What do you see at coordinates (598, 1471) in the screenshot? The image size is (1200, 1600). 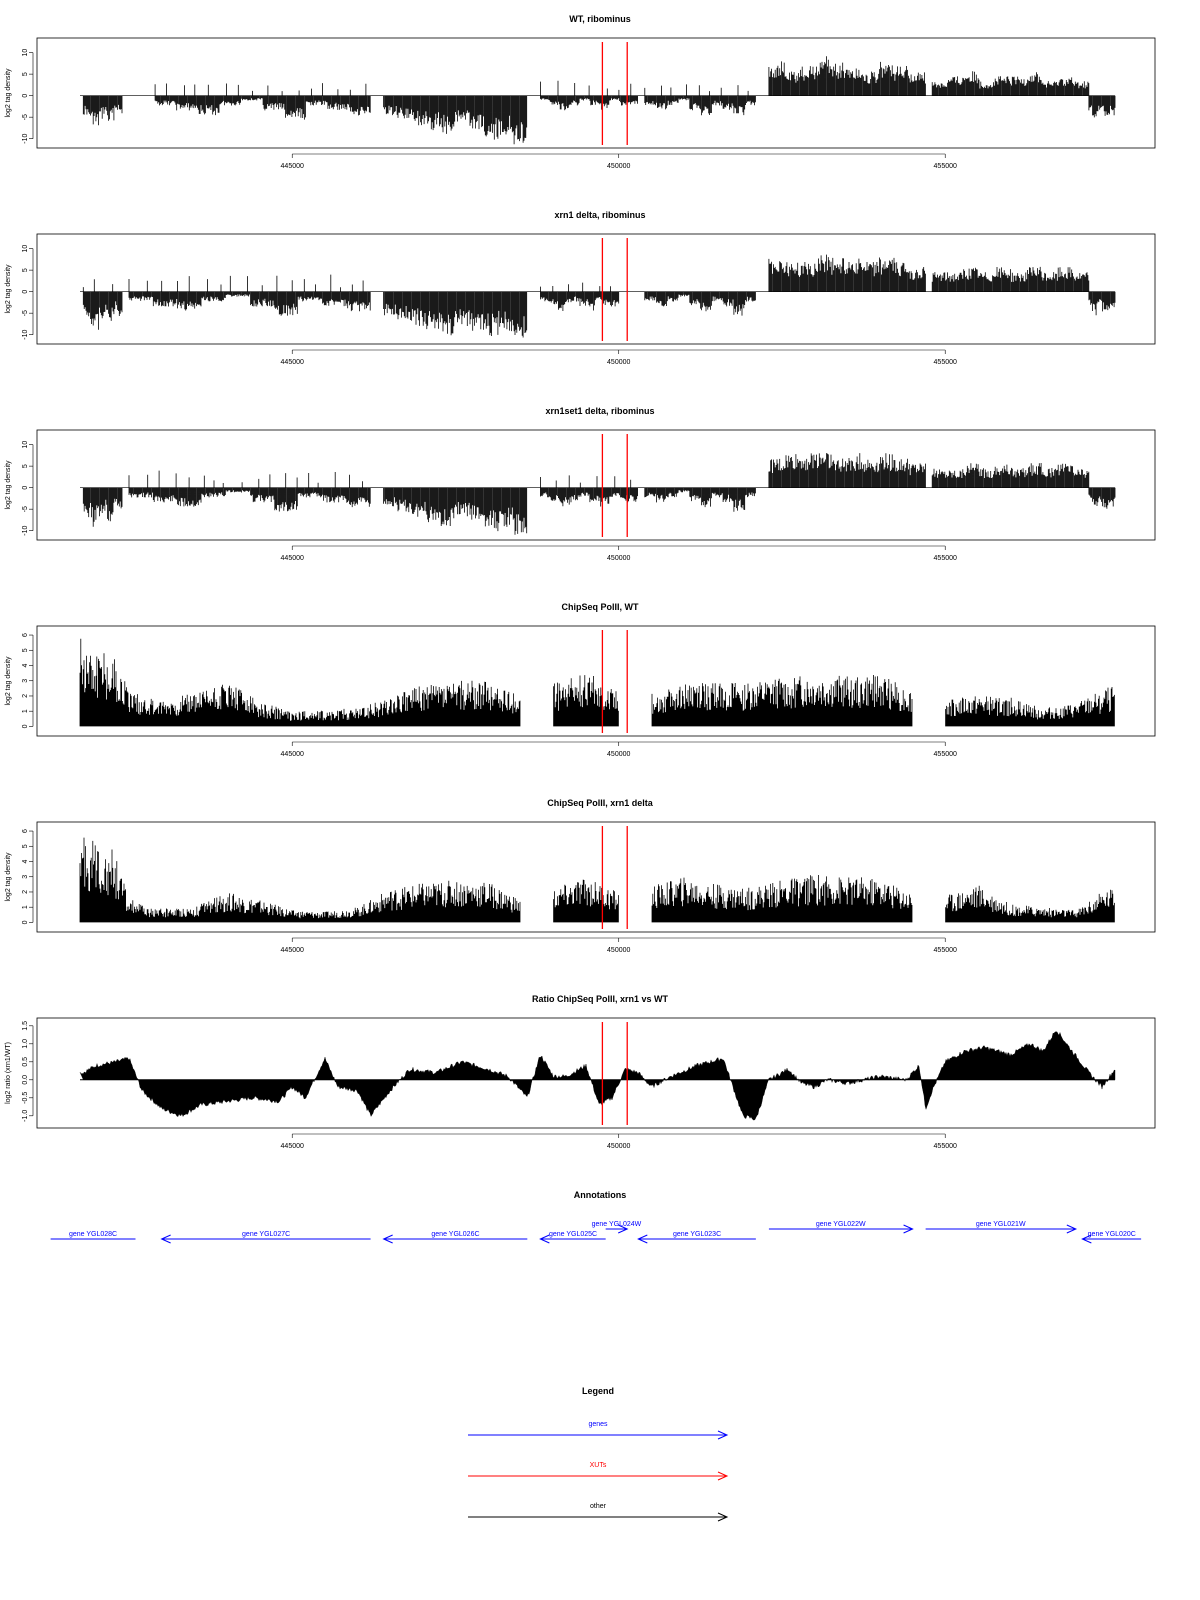 I see `legend-item-xuts: XUTs` at bounding box center [598, 1471].